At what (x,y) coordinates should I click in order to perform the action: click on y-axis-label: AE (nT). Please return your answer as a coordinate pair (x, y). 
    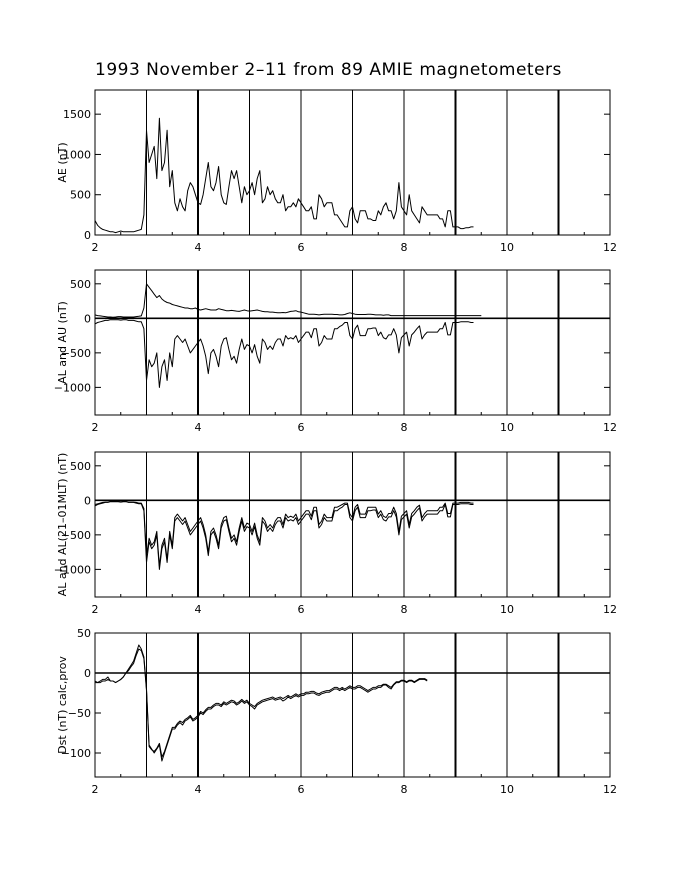
    Looking at the image, I should click on (62, 162).